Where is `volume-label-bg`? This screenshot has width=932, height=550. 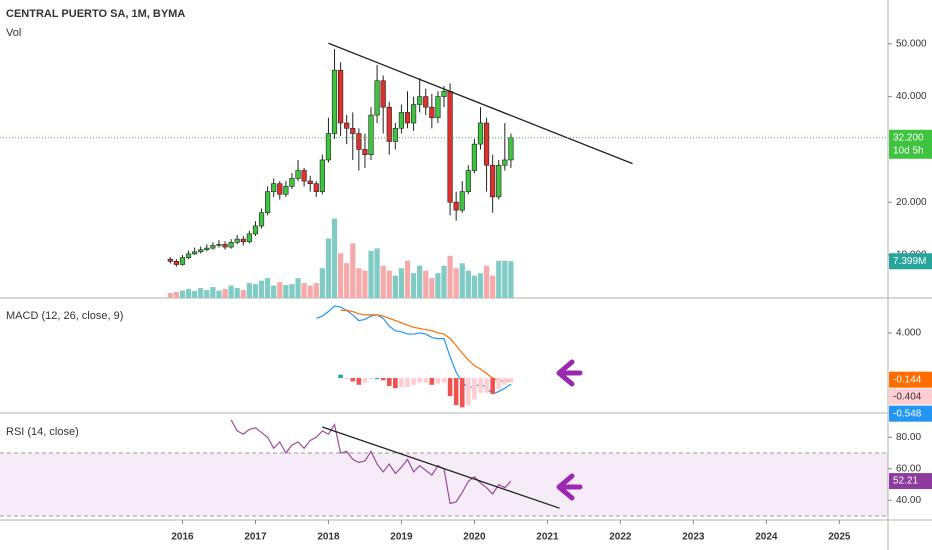 volume-label-bg is located at coordinates (910, 261).